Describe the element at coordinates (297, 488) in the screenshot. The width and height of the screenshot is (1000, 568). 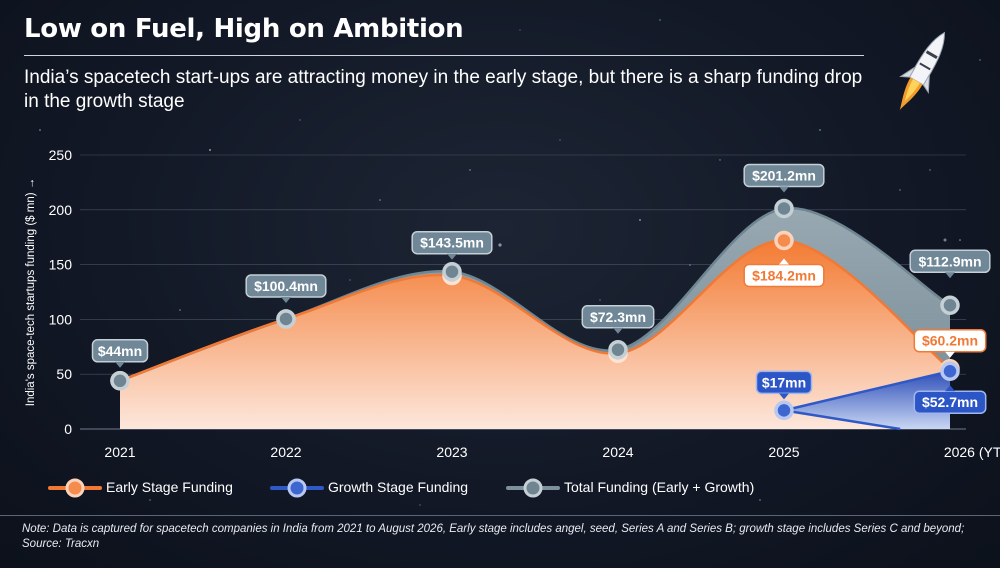
I see `legend-marker-growth` at that location.